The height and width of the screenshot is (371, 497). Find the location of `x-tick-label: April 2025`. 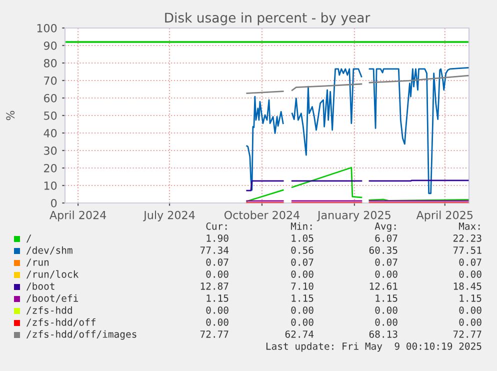

x-tick-label: April 2025 is located at coordinates (444, 216).